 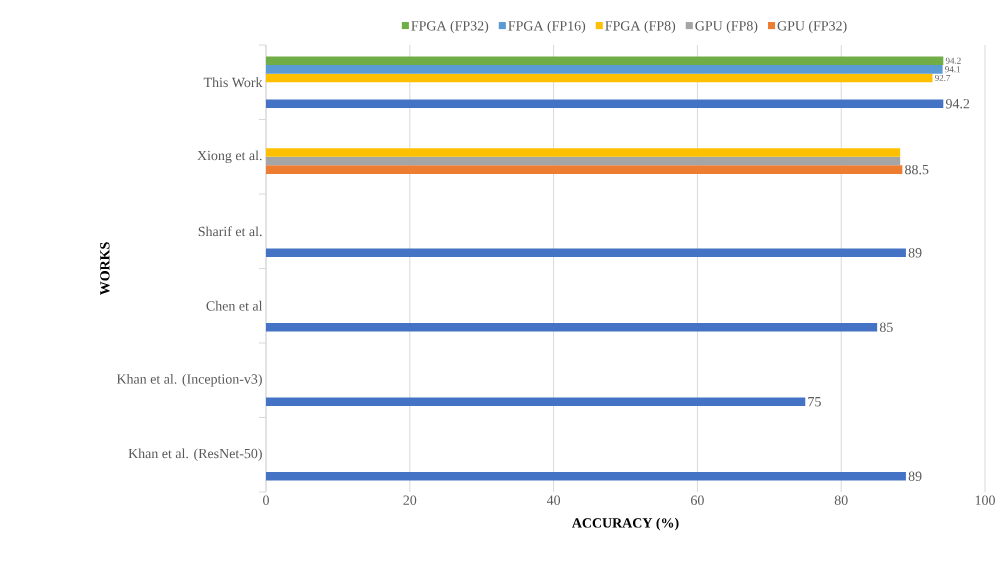 What do you see at coordinates (229, 157) in the screenshot?
I see `y-tick-label: Xiong et al.` at bounding box center [229, 157].